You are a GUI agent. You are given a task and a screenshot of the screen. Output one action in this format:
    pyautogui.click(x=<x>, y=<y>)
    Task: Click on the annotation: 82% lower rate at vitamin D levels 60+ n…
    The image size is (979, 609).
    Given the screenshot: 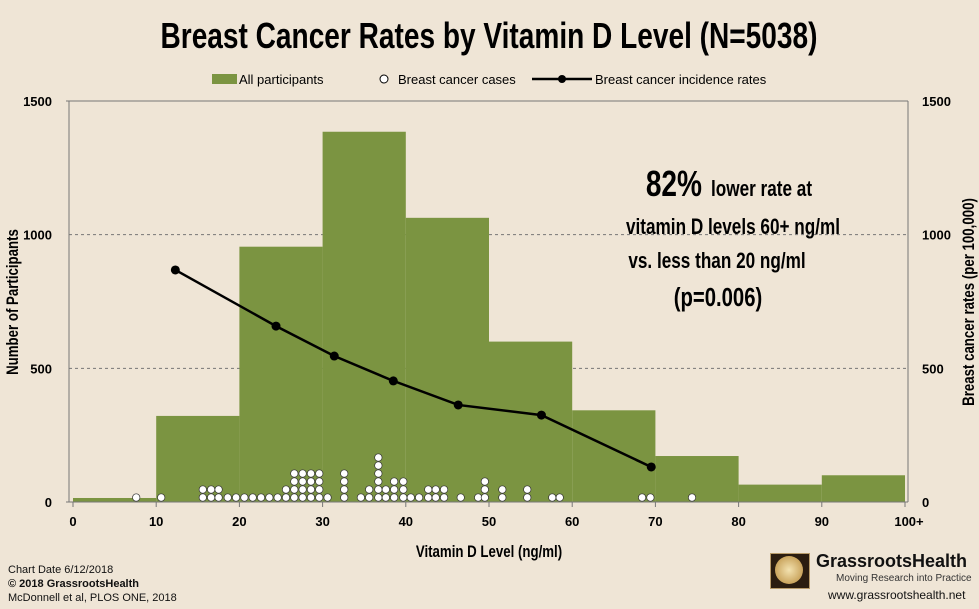 What is the action you would take?
    pyautogui.click(x=733, y=238)
    